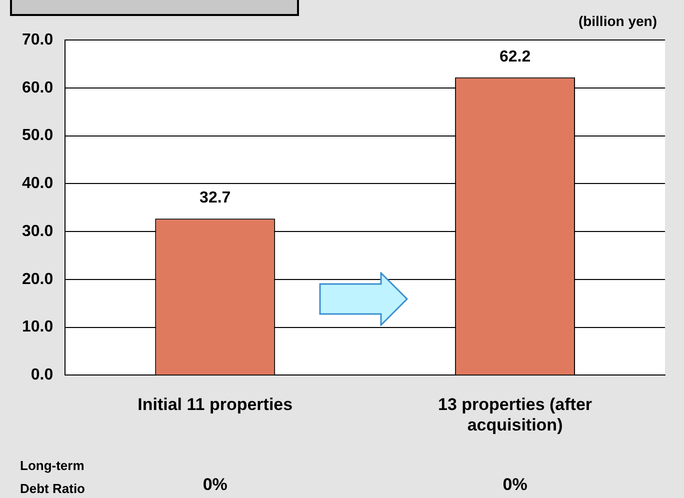 The height and width of the screenshot is (498, 684). Describe the element at coordinates (53, 477) in the screenshot. I see `text: Long-term Debt Ratio` at that location.